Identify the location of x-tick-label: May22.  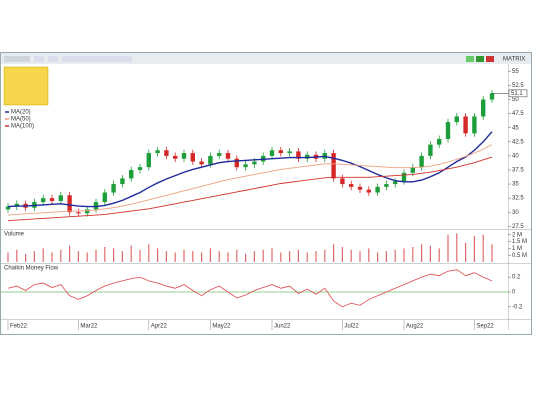
(221, 327).